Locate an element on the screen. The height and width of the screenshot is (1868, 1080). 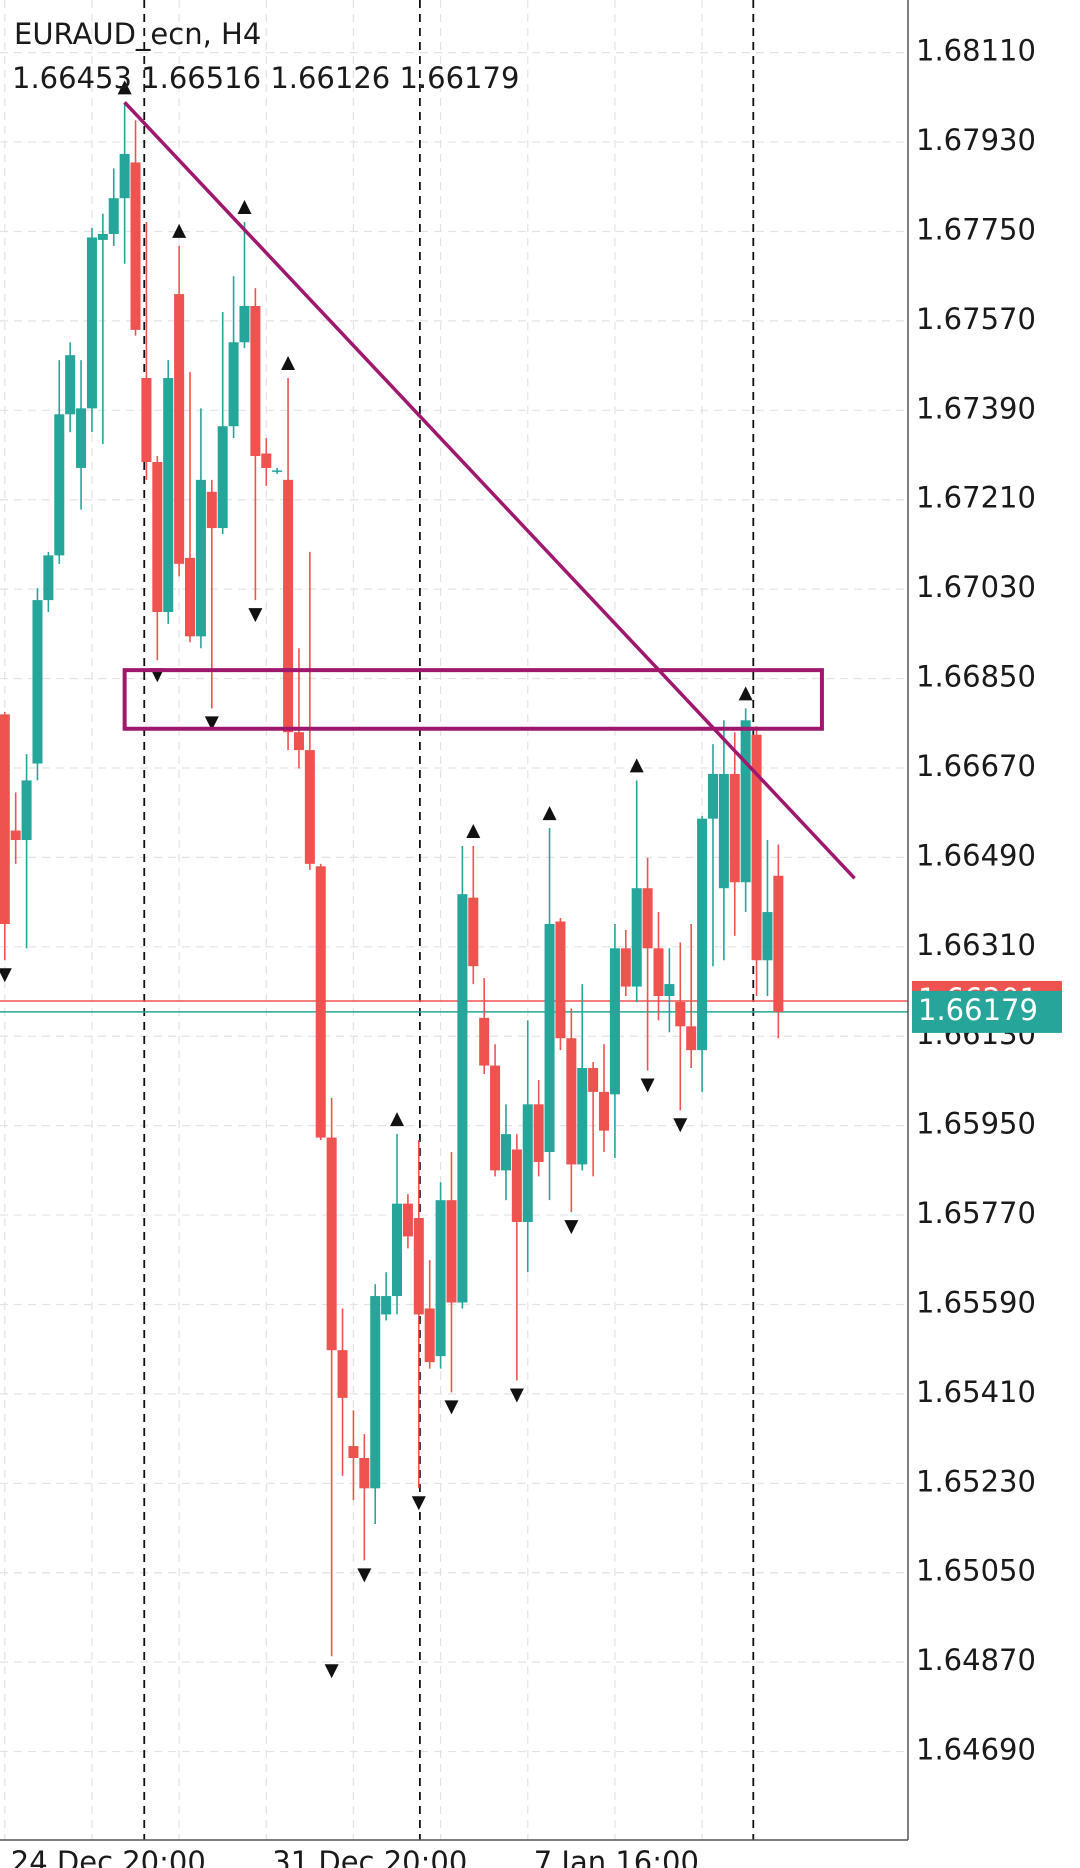
ohlc-open: 1.66453 is located at coordinates (72, 78).